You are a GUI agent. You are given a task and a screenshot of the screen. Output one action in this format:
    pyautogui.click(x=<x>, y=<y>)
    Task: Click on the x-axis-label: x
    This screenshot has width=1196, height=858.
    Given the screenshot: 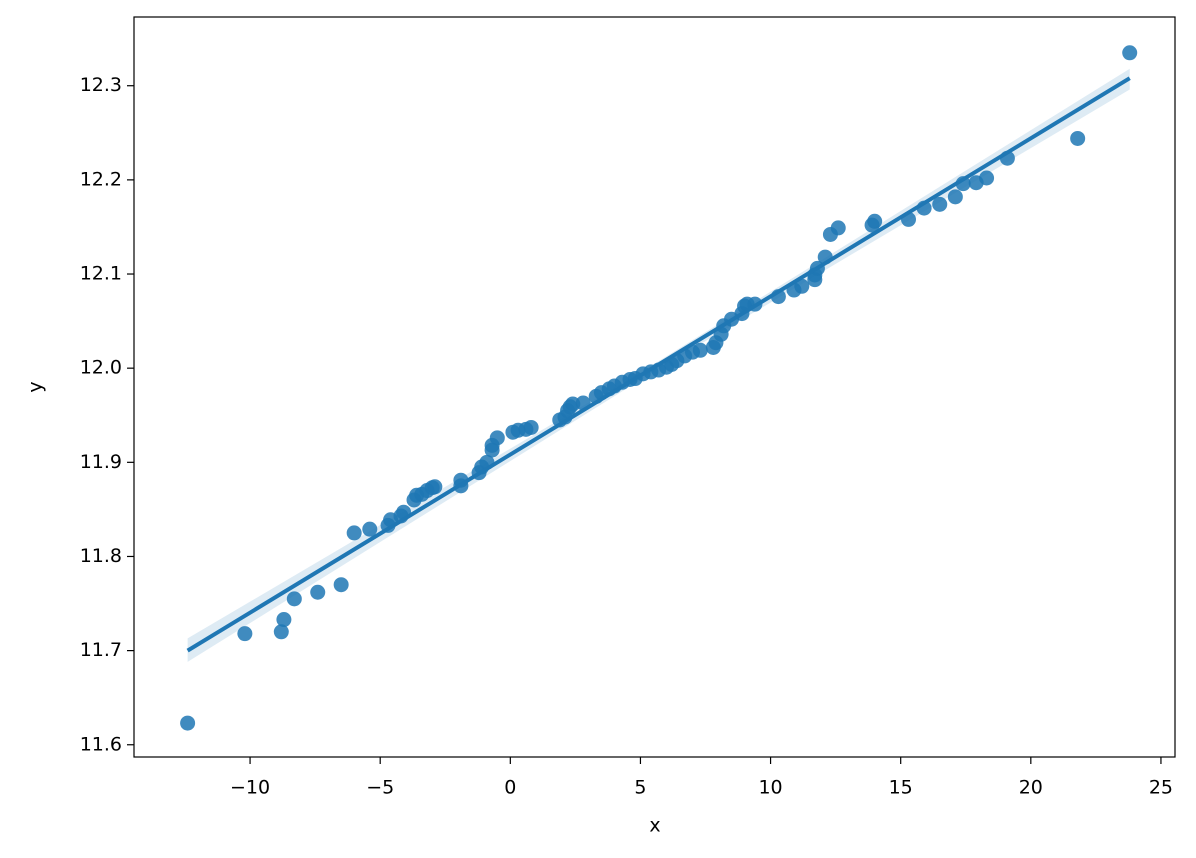 What is the action you would take?
    pyautogui.click(x=654, y=826)
    